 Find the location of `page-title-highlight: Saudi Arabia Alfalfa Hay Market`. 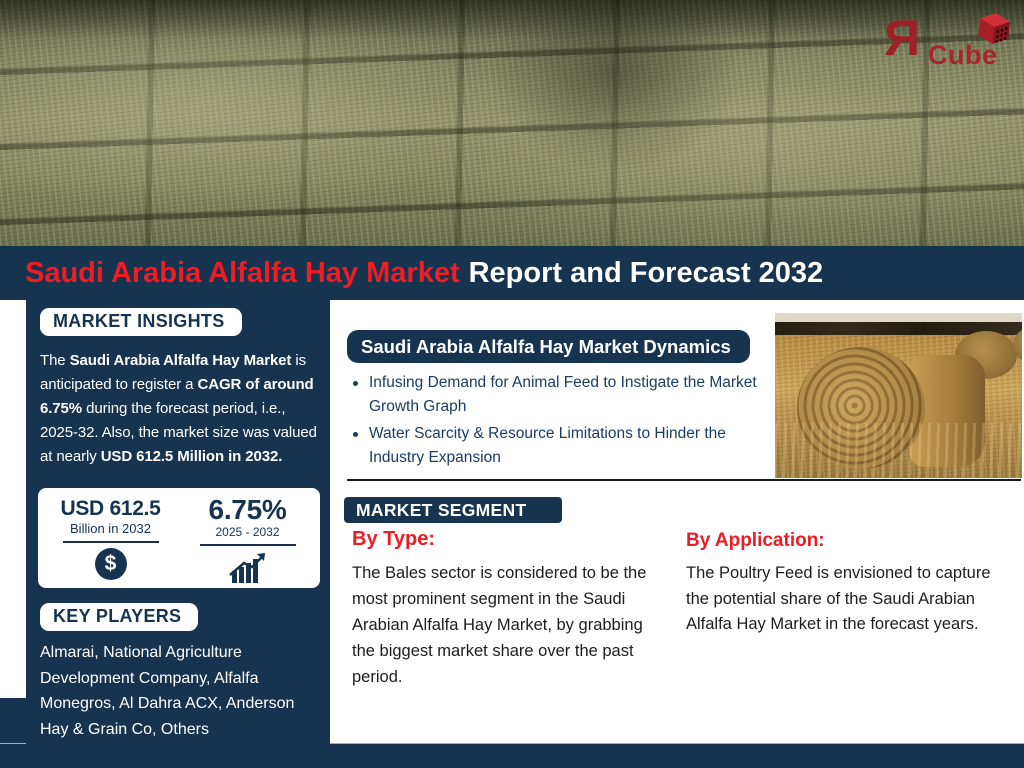

page-title-highlight: Saudi Arabia Alfalfa Hay Market is located at coordinates (242, 273).